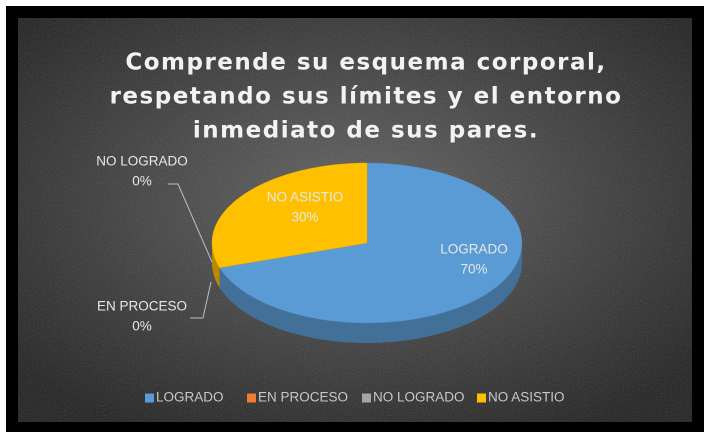 Image resolution: width=710 pixels, height=438 pixels. Describe the element at coordinates (303, 397) in the screenshot. I see `legend-label: EN PROCESO` at that location.